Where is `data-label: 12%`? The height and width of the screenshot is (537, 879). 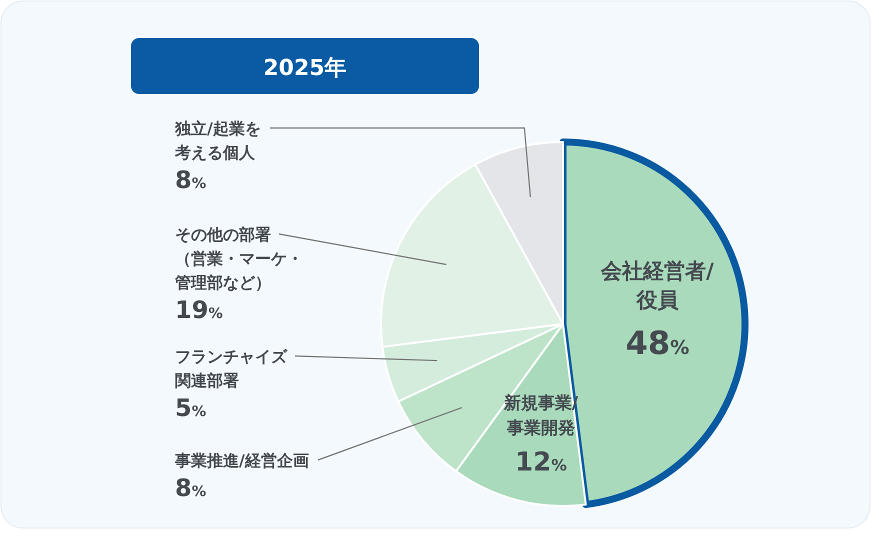 data-label: 12% is located at coordinates (541, 462).